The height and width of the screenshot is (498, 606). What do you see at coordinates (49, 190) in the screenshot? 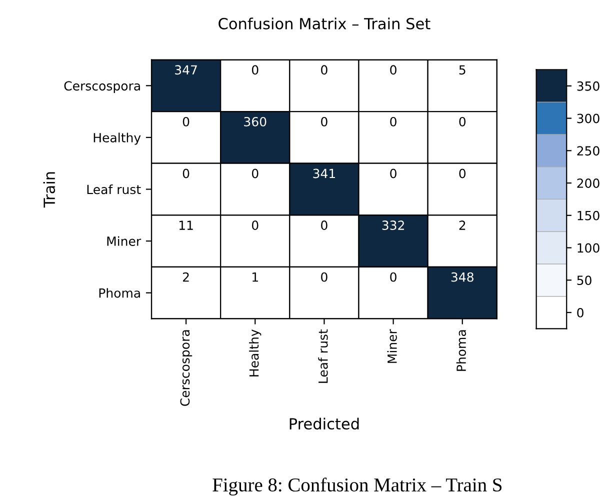
I see `y-axis-title: Train` at bounding box center [49, 190].